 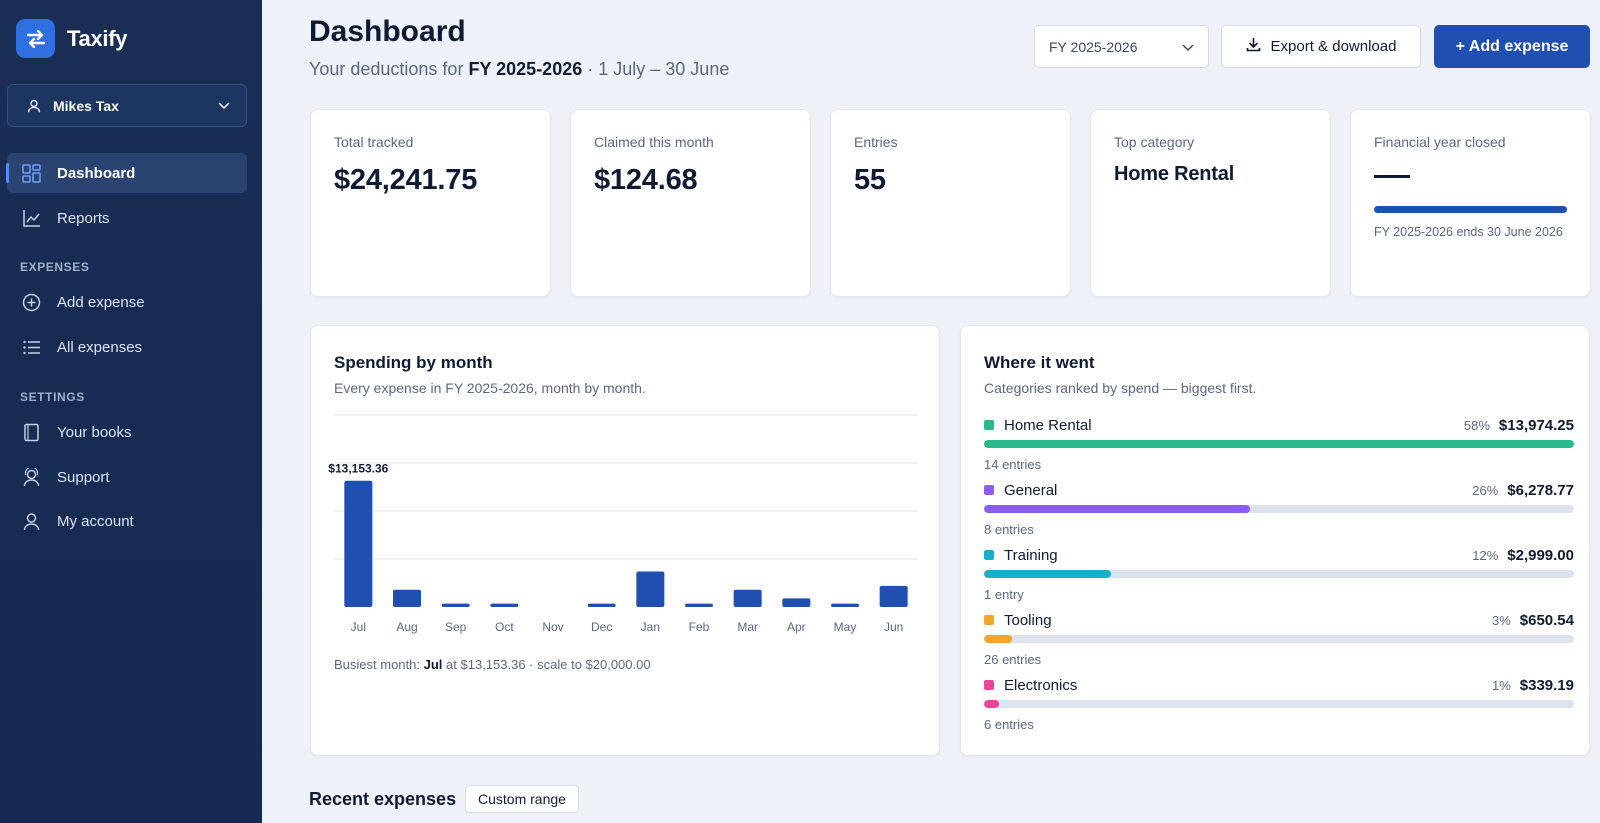 What do you see at coordinates (127, 347) in the screenshot?
I see `nav-all-expenses: All expenses` at bounding box center [127, 347].